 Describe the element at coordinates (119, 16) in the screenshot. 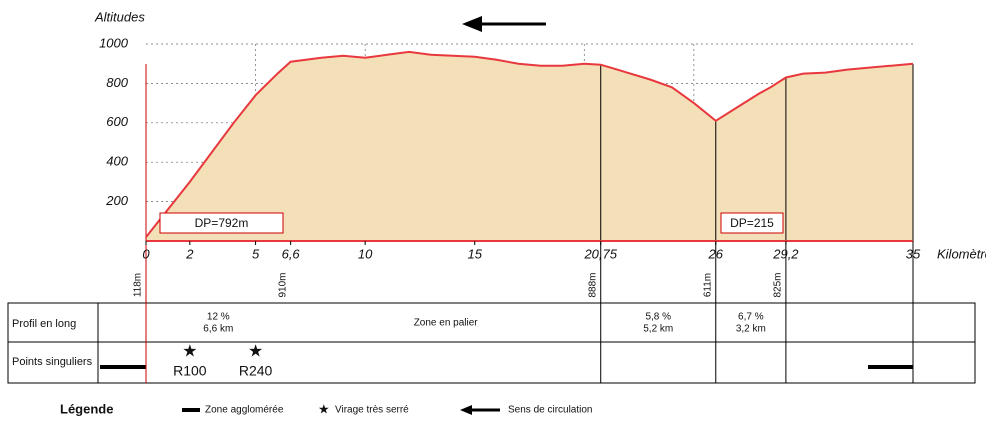

I see `y-axis-label: Altitudes` at that location.